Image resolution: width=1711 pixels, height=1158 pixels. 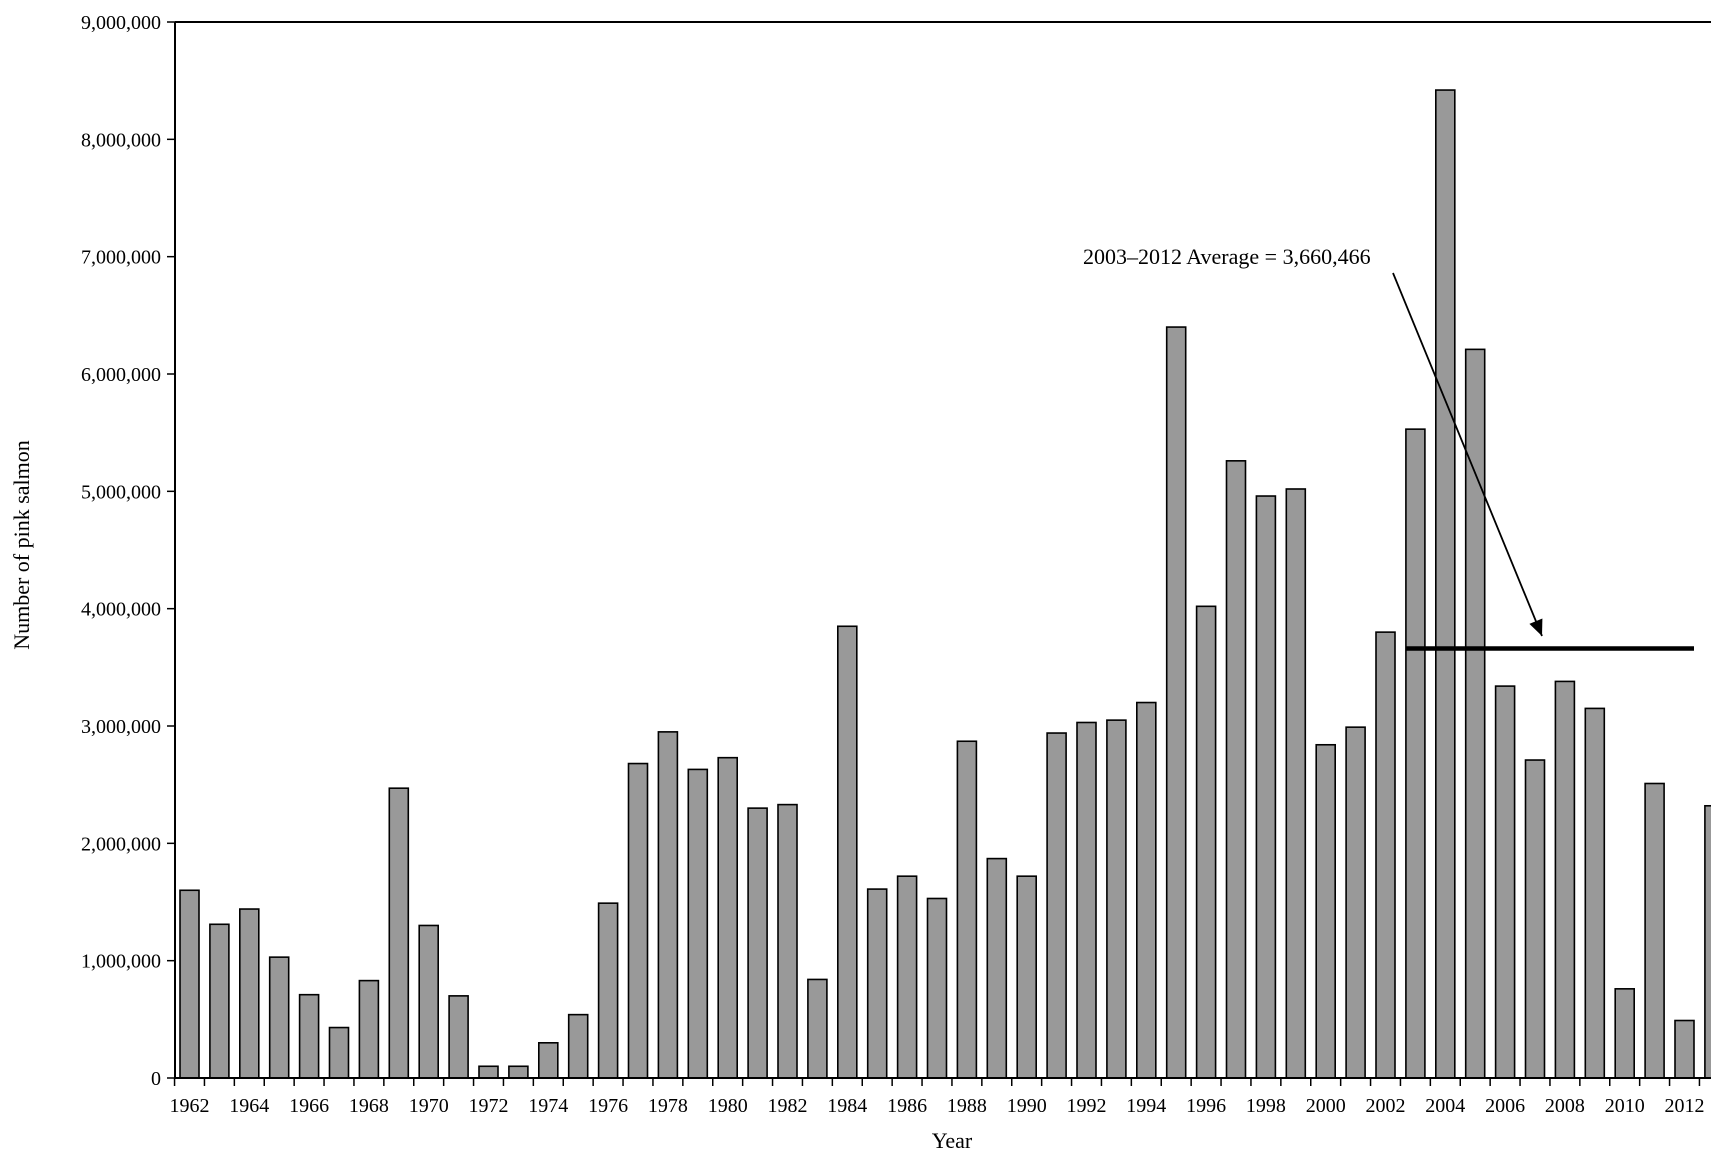 I want to click on bar-1985, so click(x=877, y=983).